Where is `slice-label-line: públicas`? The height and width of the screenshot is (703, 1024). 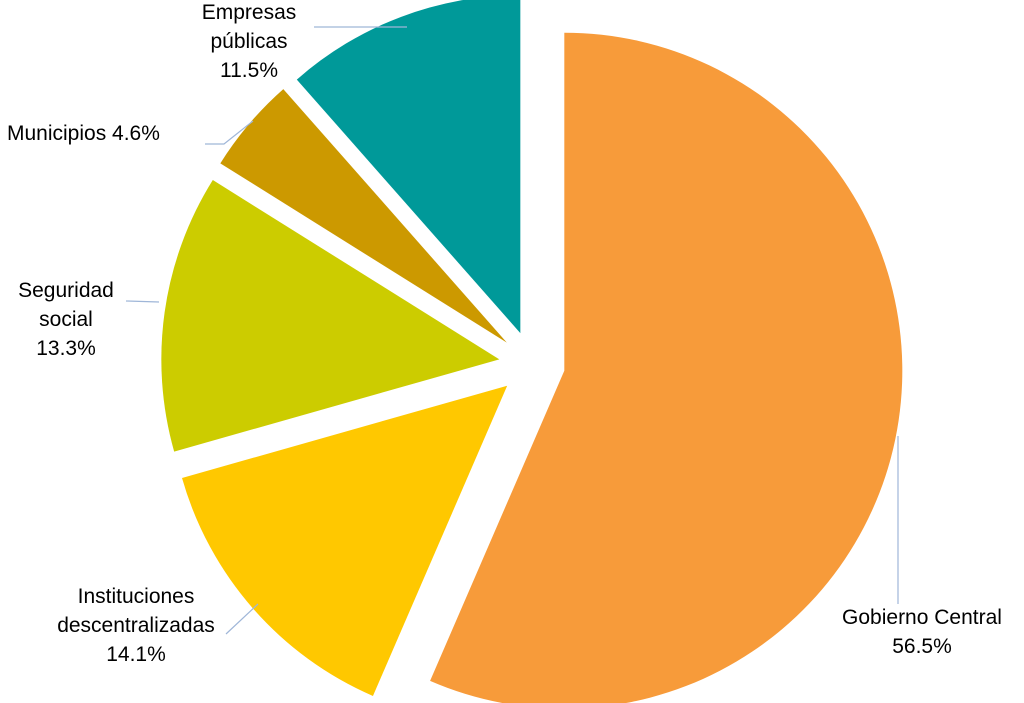 slice-label-line: públicas is located at coordinates (248, 41).